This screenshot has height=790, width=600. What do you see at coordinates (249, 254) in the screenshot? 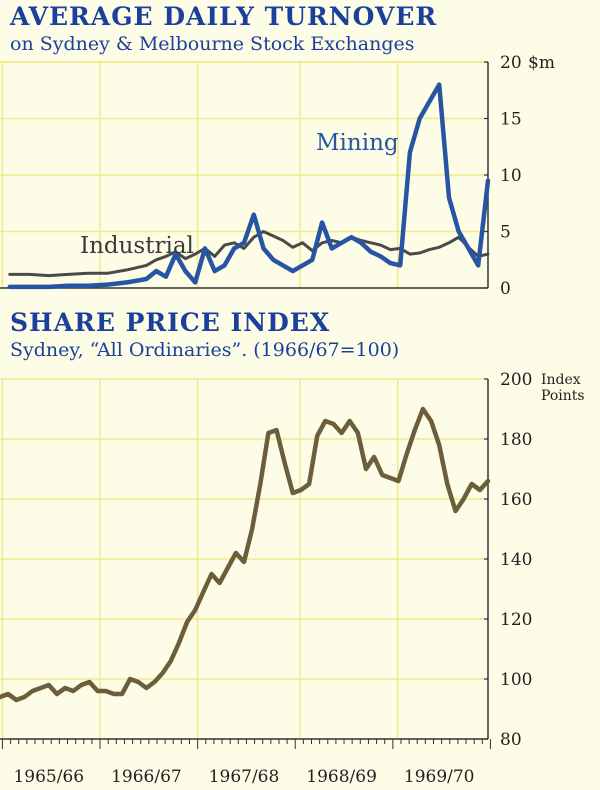
I see `turnover-series-line-industrial` at bounding box center [249, 254].